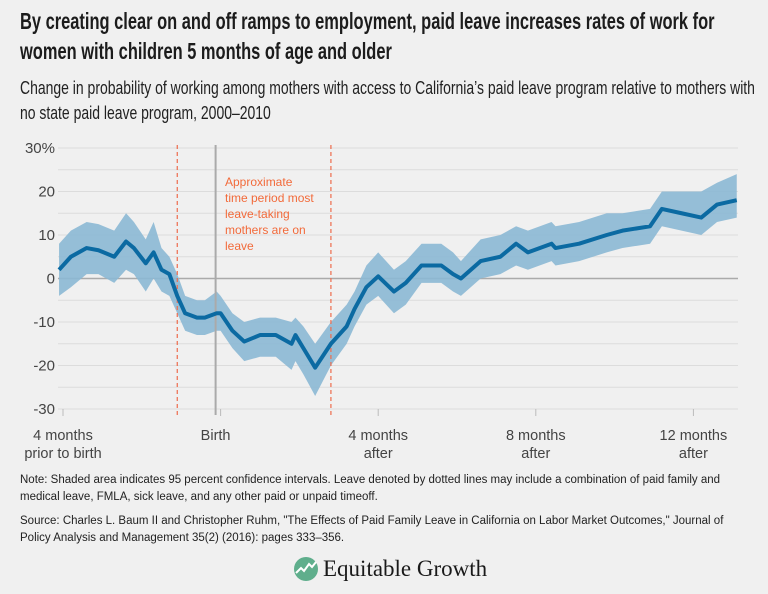 This screenshot has width=768, height=594. I want to click on equitable-growth-logo: Equitable Growth, so click(390, 569).